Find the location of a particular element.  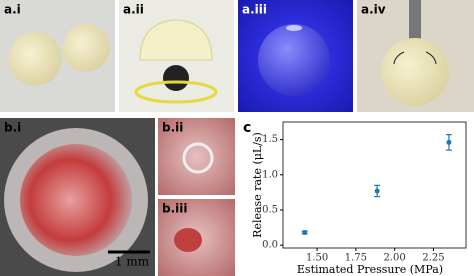

ball is located at coordinates (176, 78).